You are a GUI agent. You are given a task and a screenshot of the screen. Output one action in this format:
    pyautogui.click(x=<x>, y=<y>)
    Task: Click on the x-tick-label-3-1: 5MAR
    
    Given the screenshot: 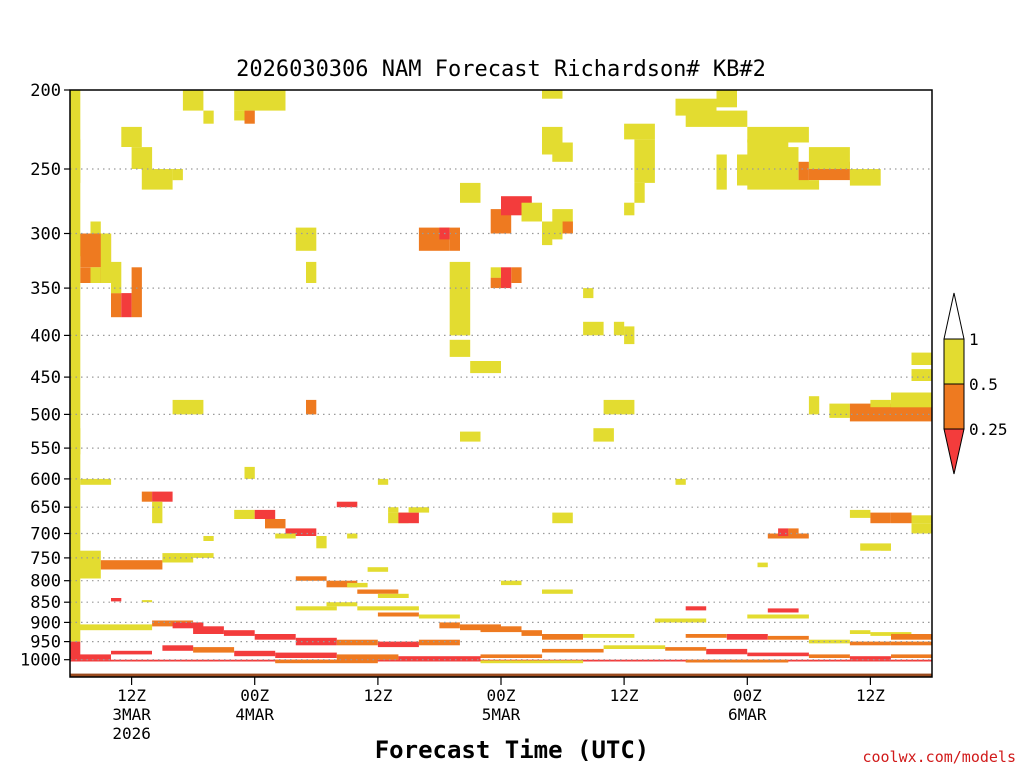 What is the action you would take?
    pyautogui.click(x=501, y=714)
    